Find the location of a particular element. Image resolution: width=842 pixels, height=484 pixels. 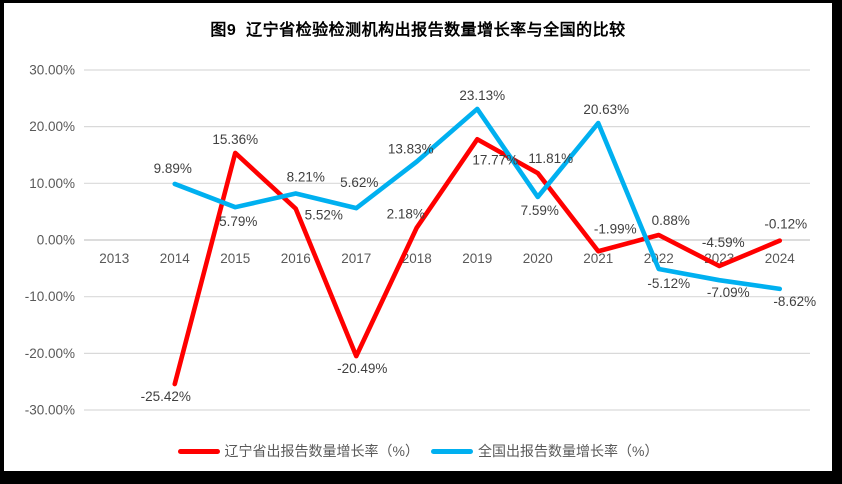

legend-item-liaoning: 辽宁省出报告数量增长率（%） is located at coordinates (298, 451).